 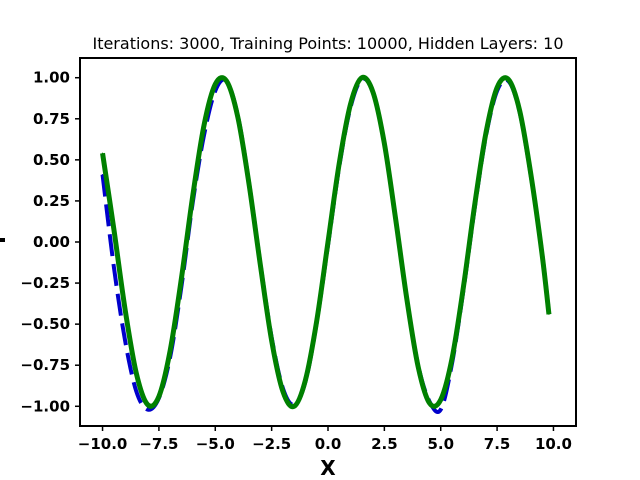 What do you see at coordinates (271, 444) in the screenshot?
I see `x-tick-label: −2.5` at bounding box center [271, 444].